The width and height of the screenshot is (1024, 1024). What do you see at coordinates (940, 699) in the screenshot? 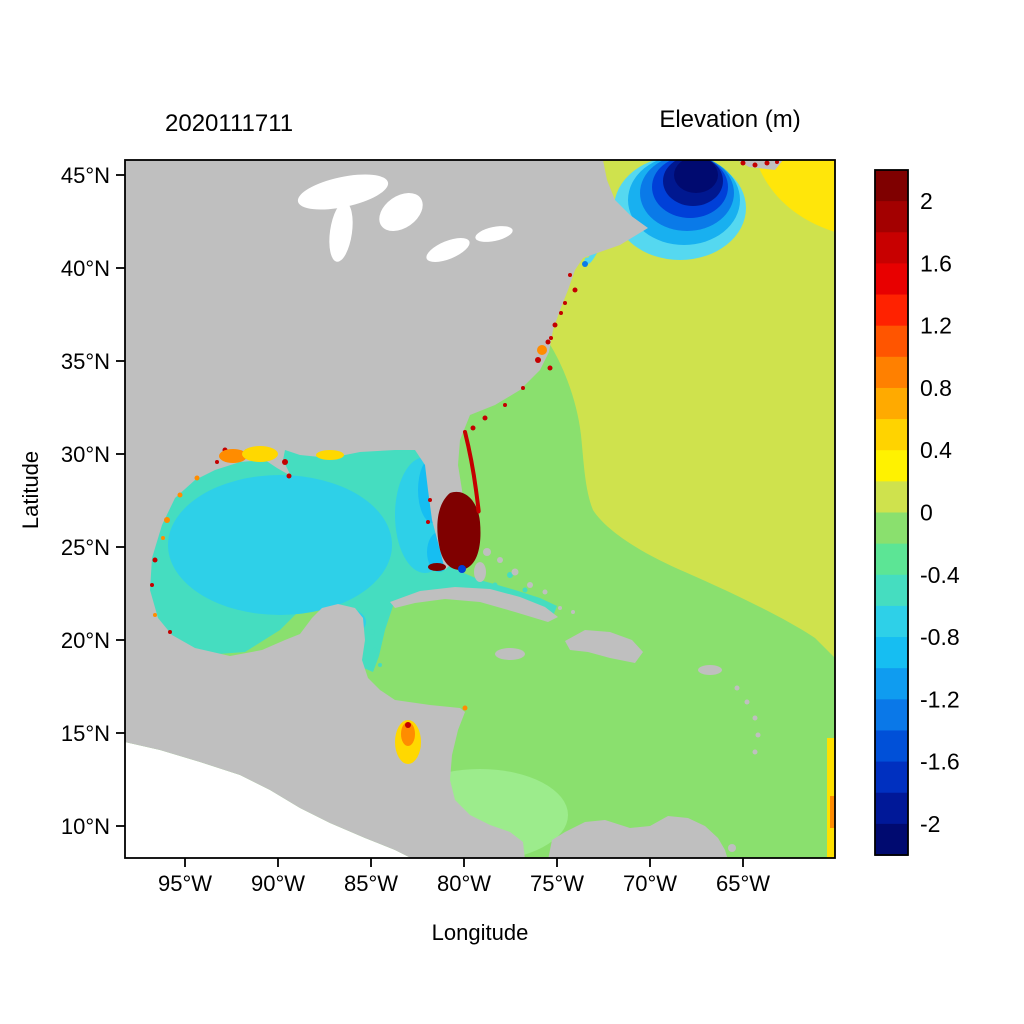
I see `colorbar-tick-label: -1.2` at bounding box center [940, 699].